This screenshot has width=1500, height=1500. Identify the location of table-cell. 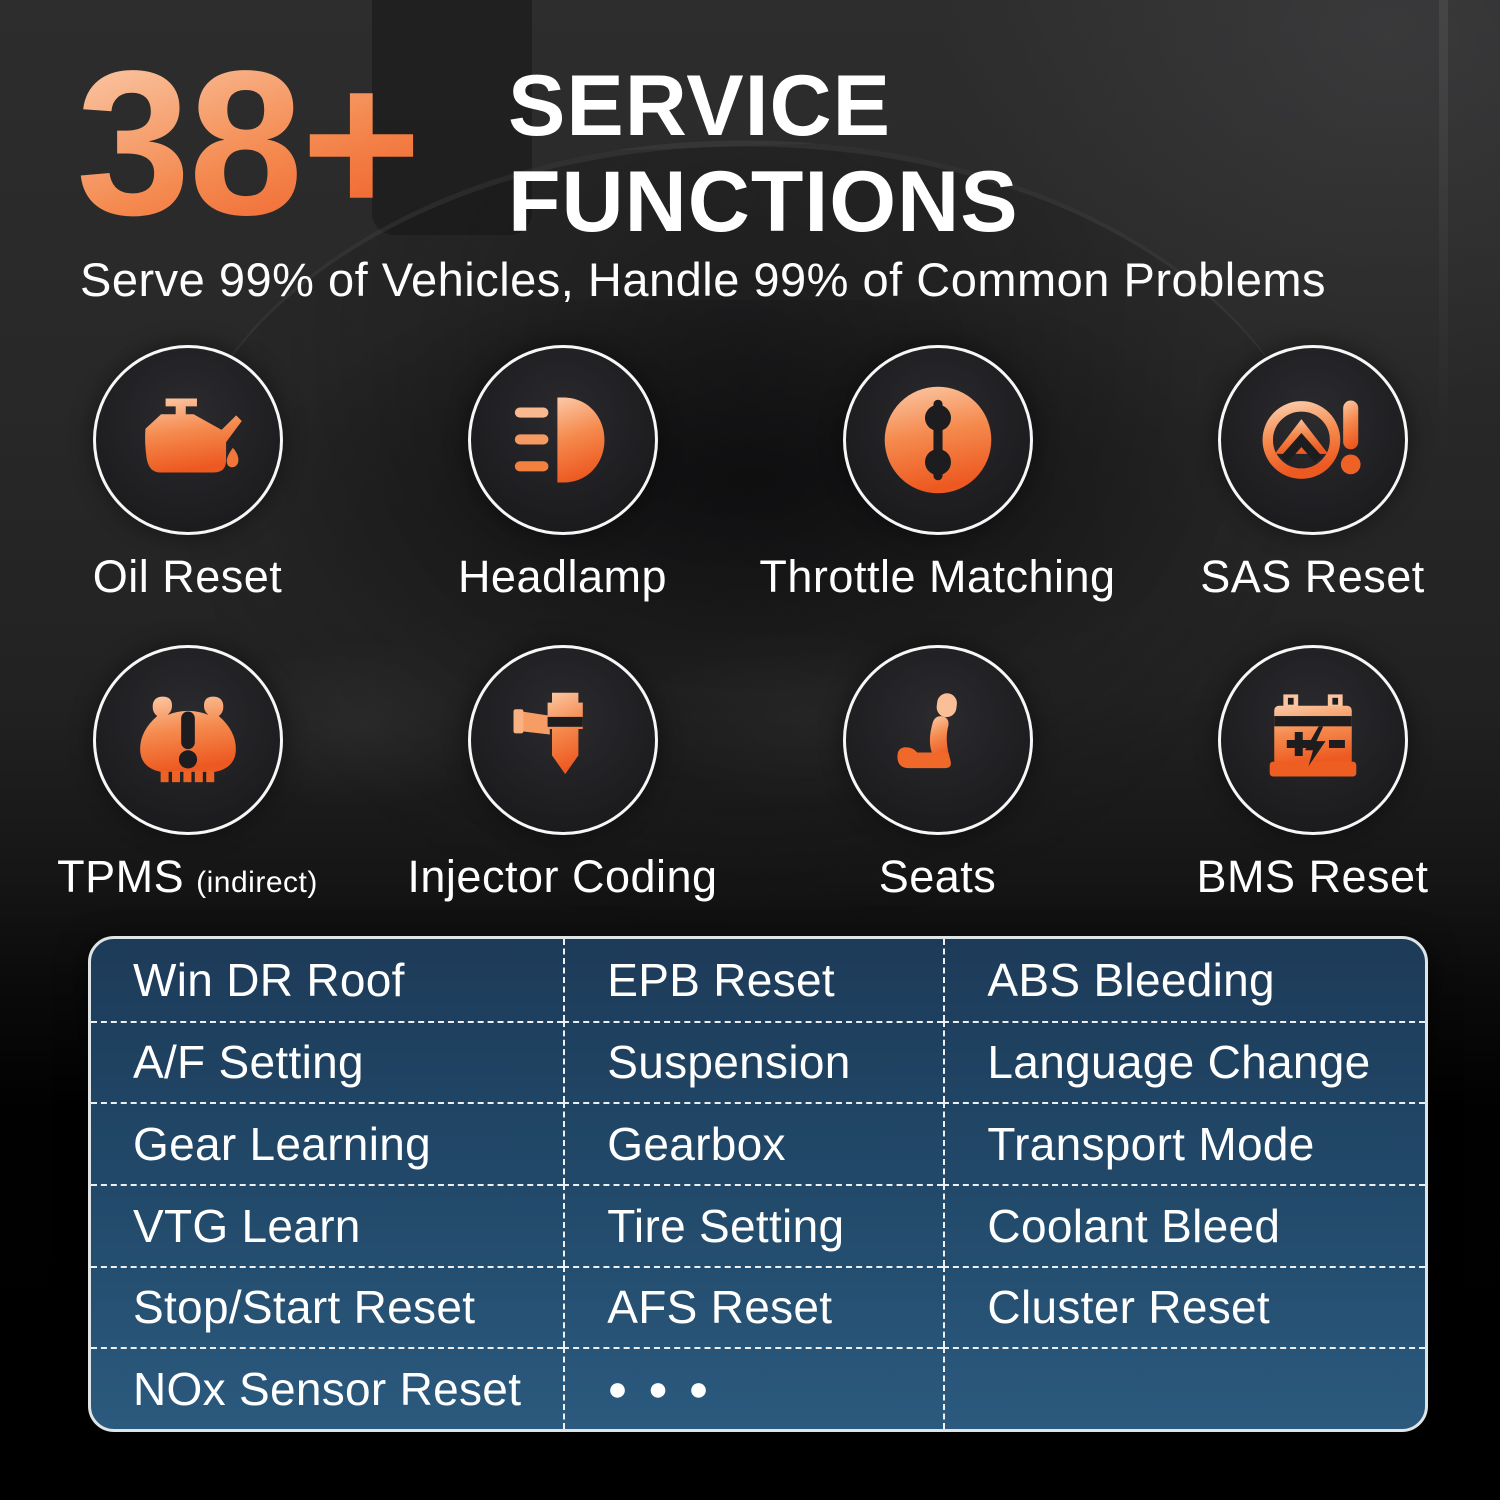
(1184, 1388).